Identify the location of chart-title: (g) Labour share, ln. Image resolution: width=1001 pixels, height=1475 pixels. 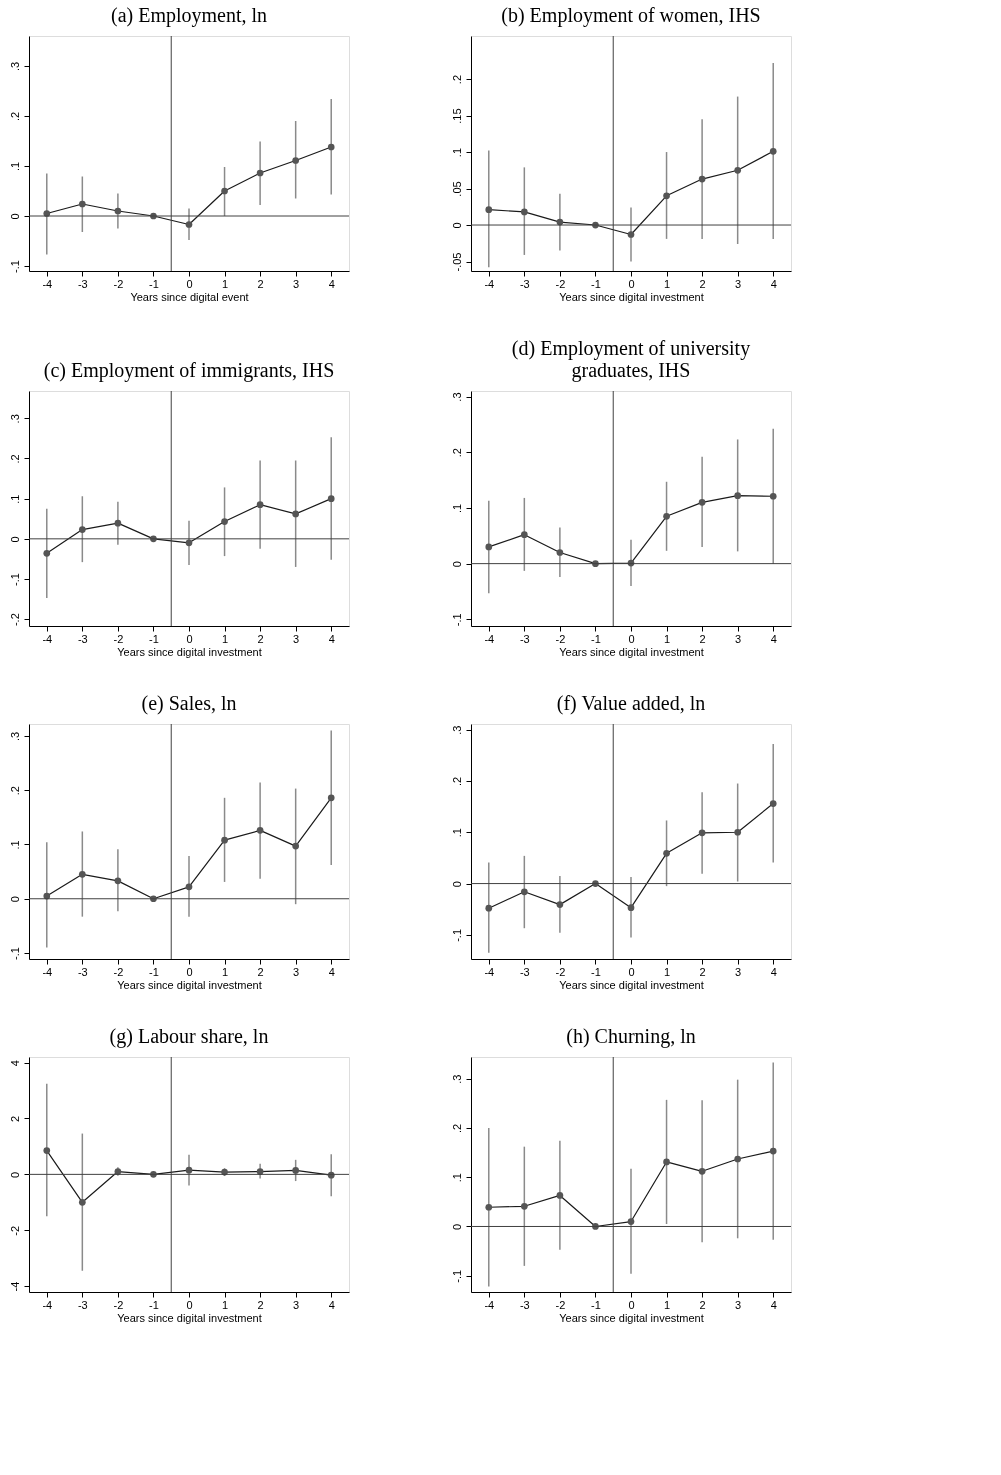
(189, 1036).